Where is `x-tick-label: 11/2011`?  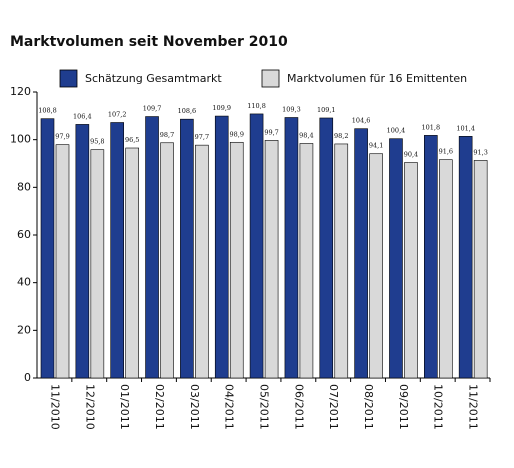 x-tick-label: 11/2011 is located at coordinates (473, 407).